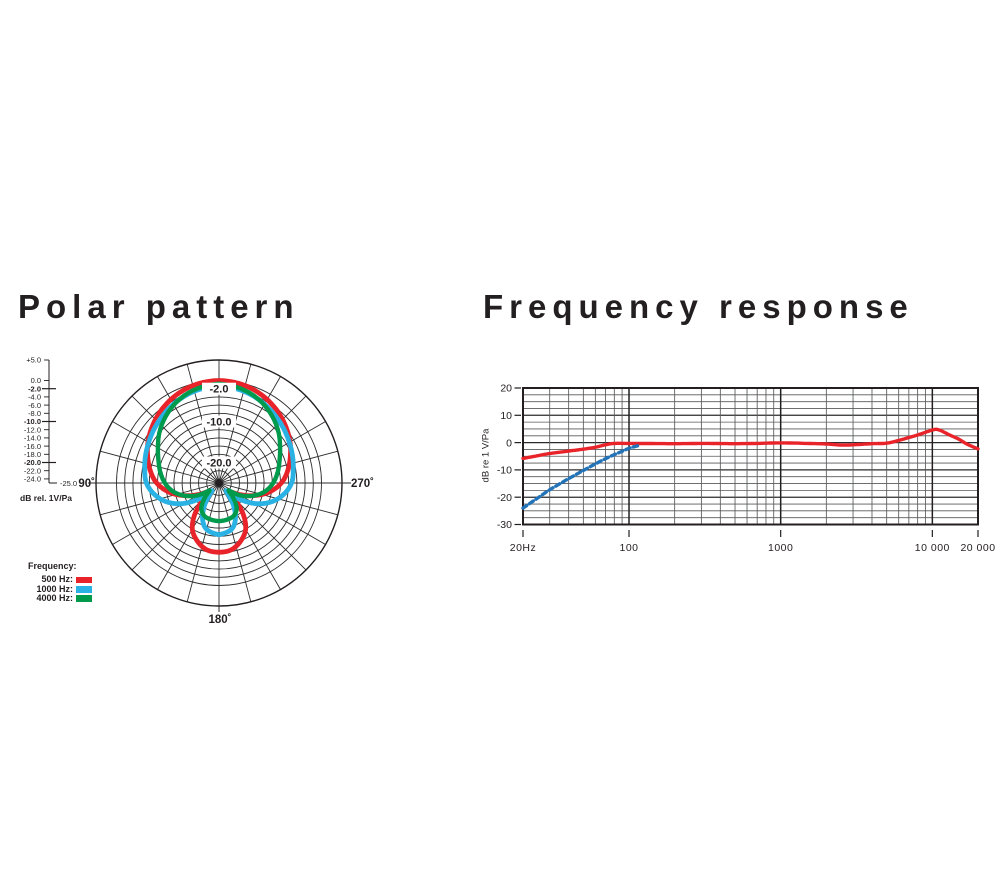 This screenshot has width=1000, height=875. I want to click on polar-grid-ring, so click(219, 483).